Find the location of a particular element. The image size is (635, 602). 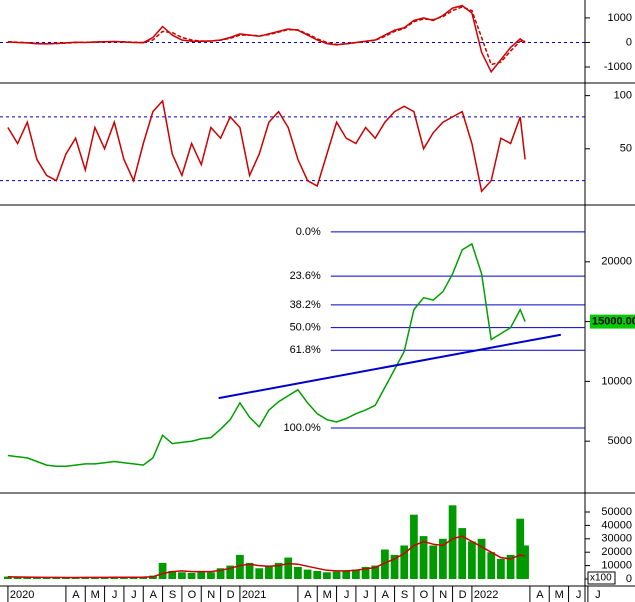

fib-label: 61.8% is located at coordinates (305, 350).